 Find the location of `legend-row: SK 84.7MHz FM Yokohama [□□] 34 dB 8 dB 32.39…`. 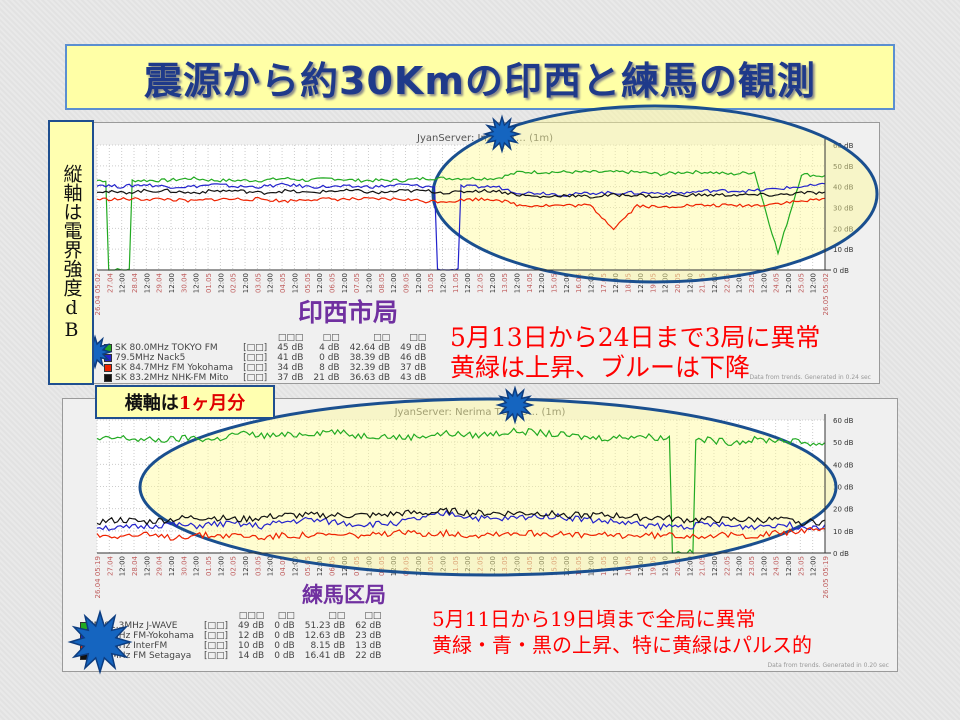

legend-row: SK 84.7MHz FM Yokohama [□□] 34 dB 8 dB 32.39… is located at coordinates (265, 368).